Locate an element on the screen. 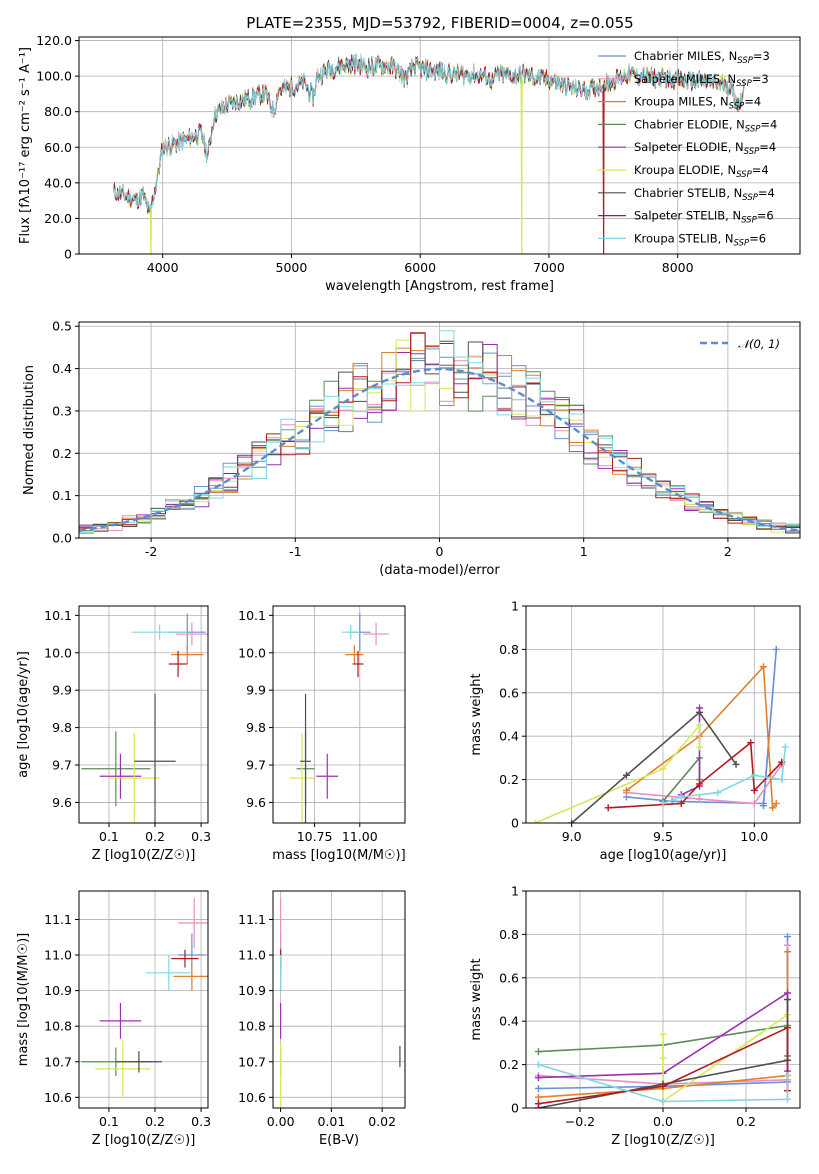 This screenshot has width=819, height=1174. weight-line-salpeter-miles is located at coordinates (704, 784).